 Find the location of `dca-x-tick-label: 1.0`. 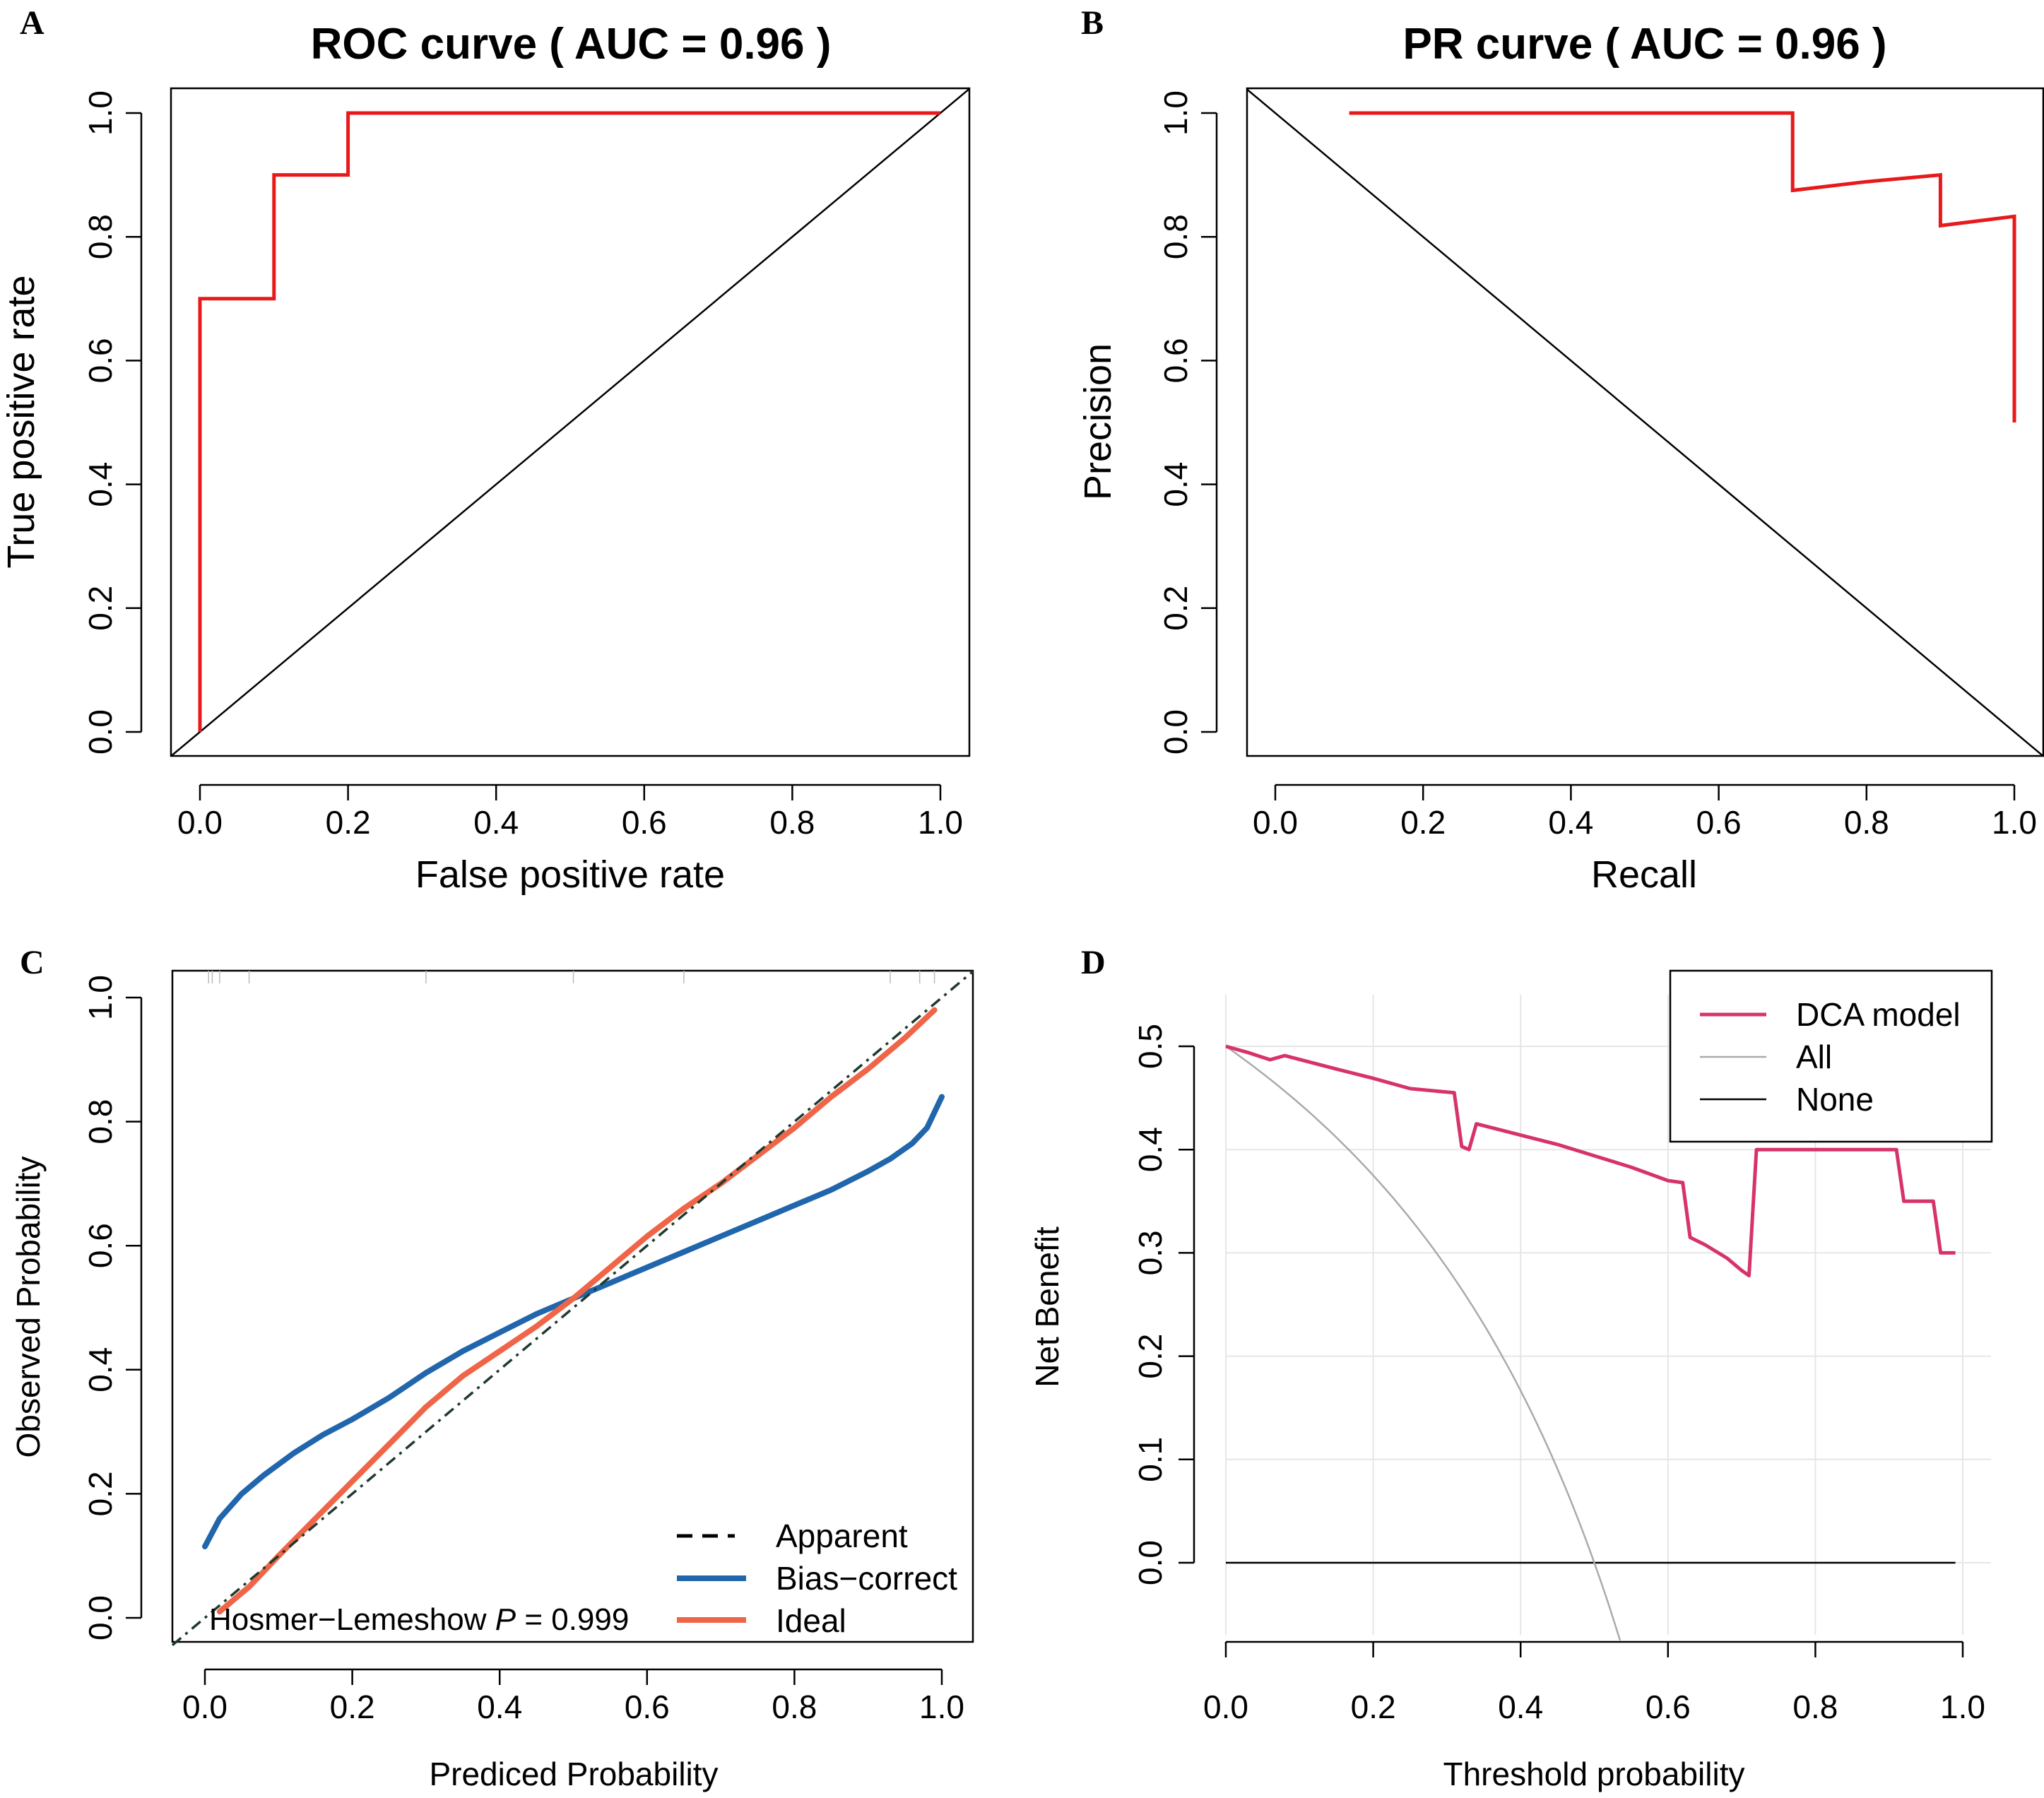

dca-x-tick-label: 1.0 is located at coordinates (1962, 1706).